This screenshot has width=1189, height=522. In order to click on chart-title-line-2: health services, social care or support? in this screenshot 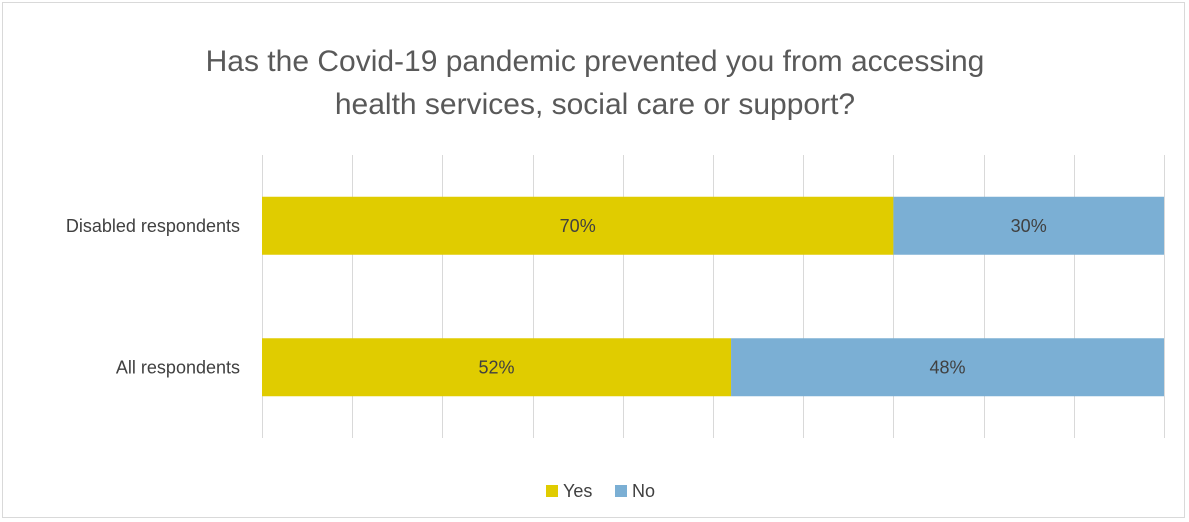, I will do `click(595, 104)`.